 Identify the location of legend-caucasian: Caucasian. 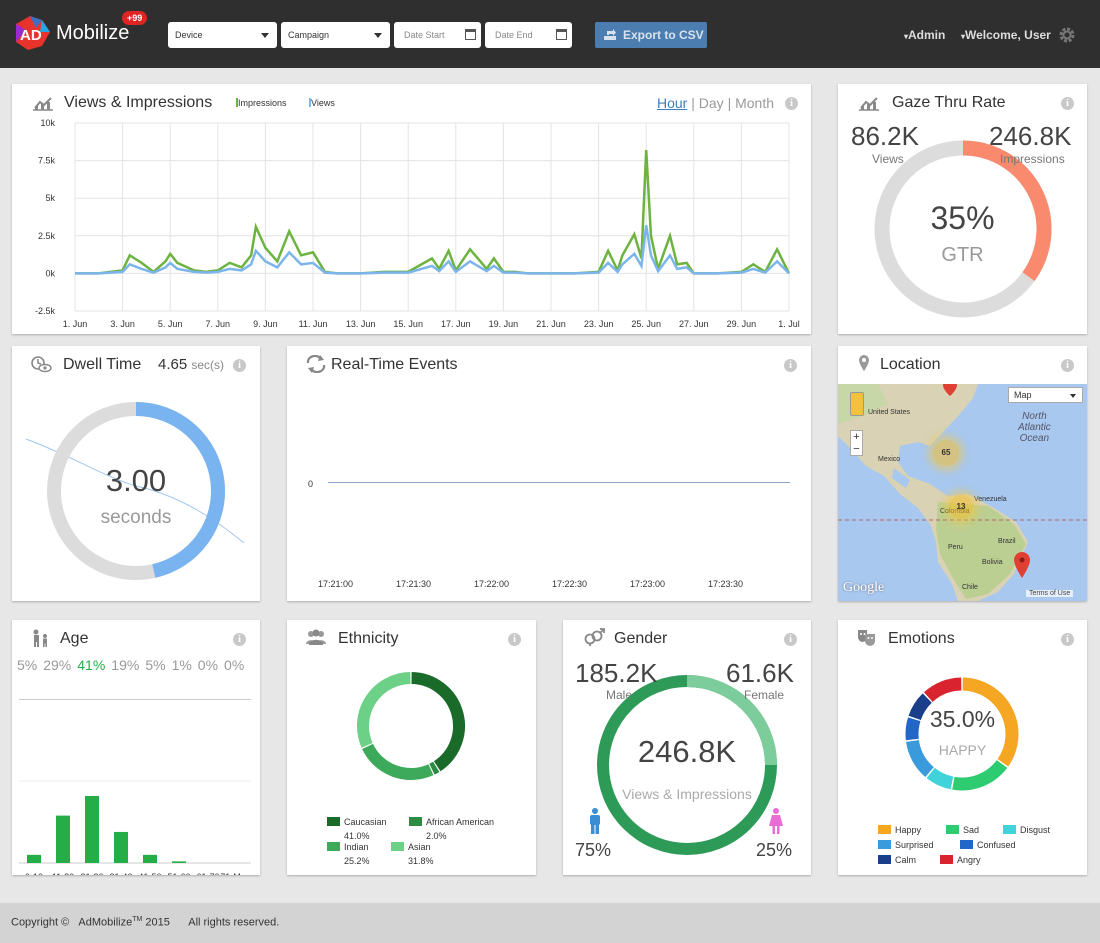
(357, 822).